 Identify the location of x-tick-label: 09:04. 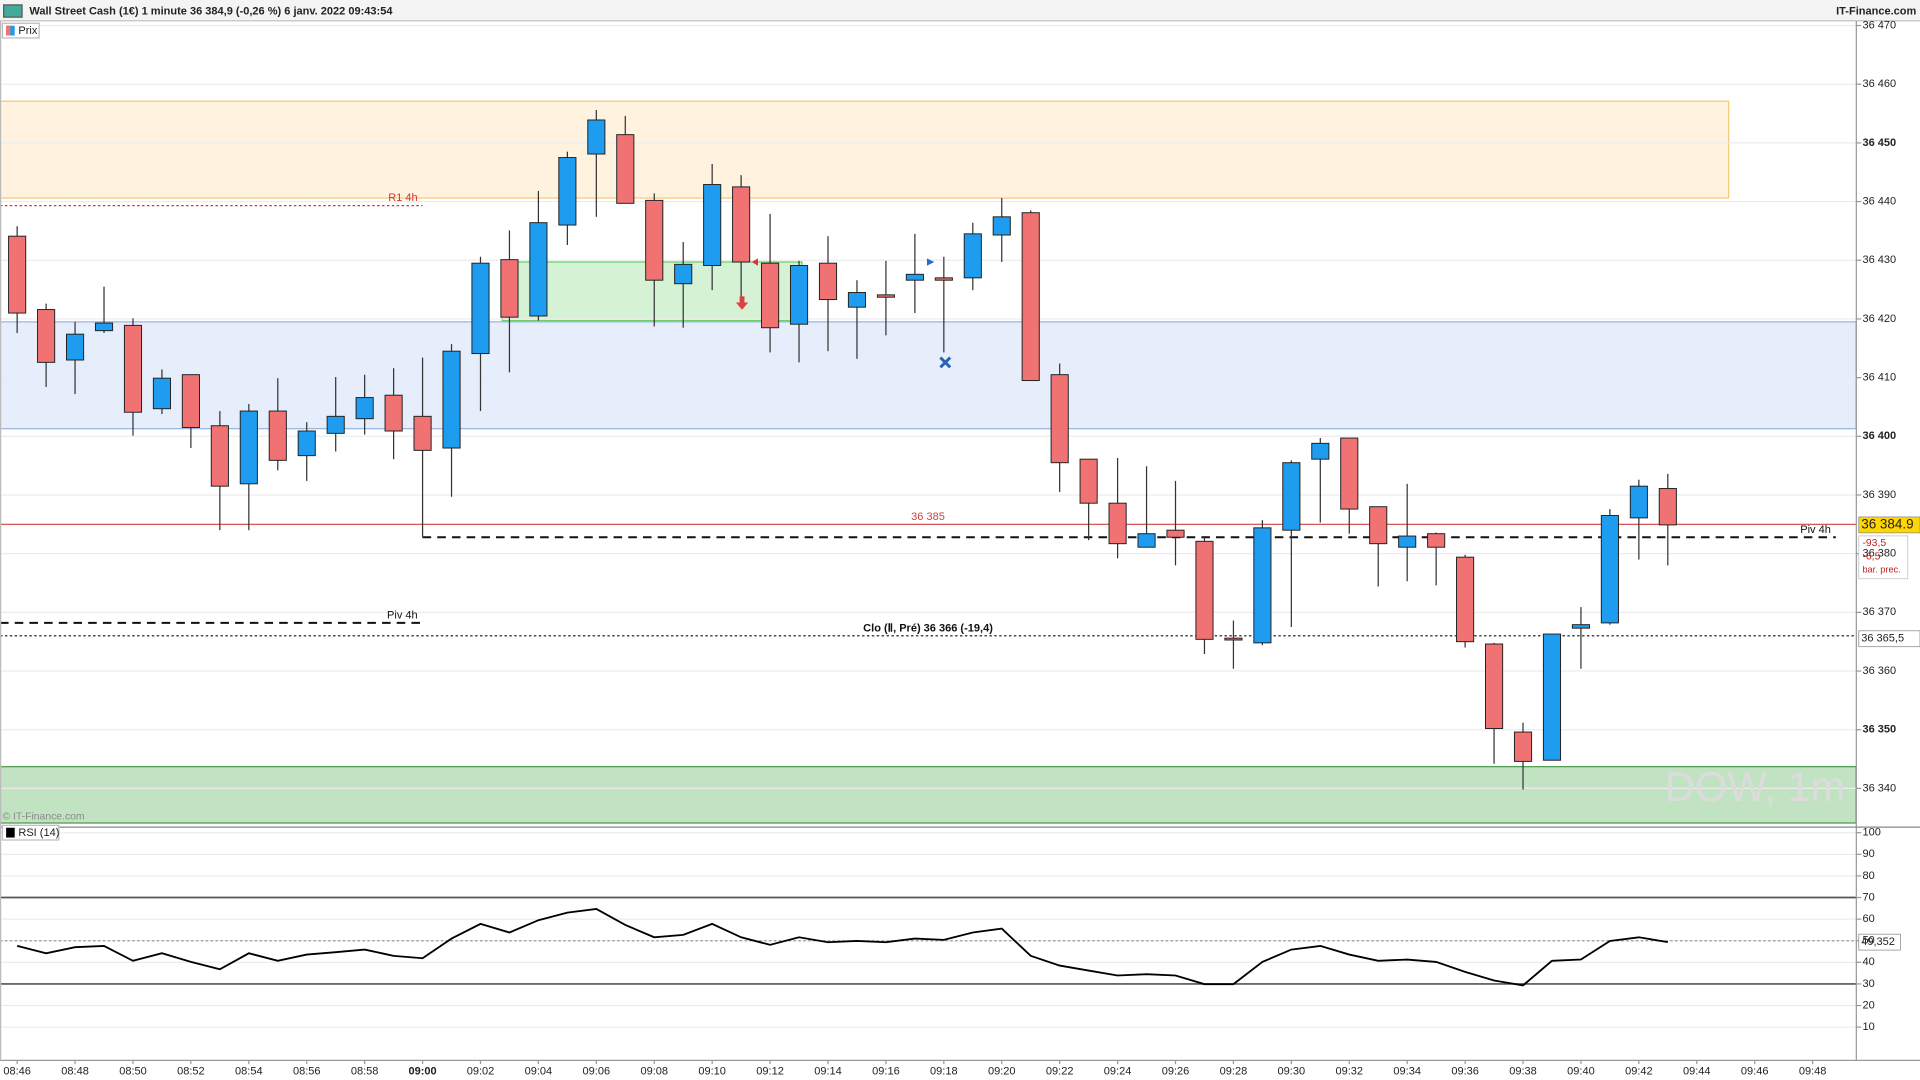
(539, 1071).